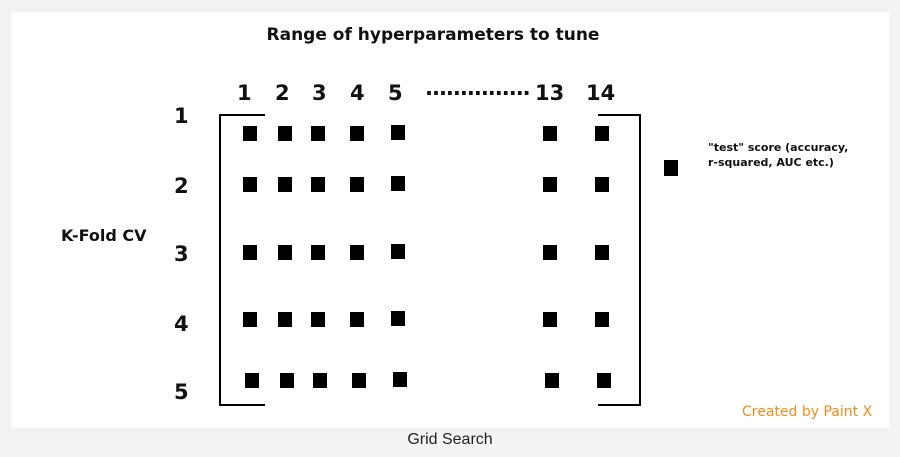 This screenshot has height=457, width=900. I want to click on row-label: 1, so click(181, 116).